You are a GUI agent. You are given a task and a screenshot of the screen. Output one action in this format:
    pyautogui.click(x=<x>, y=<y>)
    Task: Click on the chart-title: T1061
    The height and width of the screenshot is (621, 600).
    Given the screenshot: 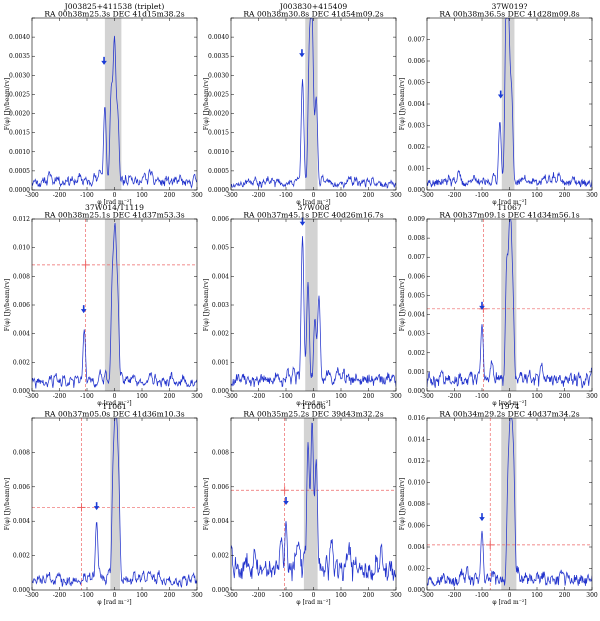 What is the action you would take?
    pyautogui.click(x=114, y=406)
    